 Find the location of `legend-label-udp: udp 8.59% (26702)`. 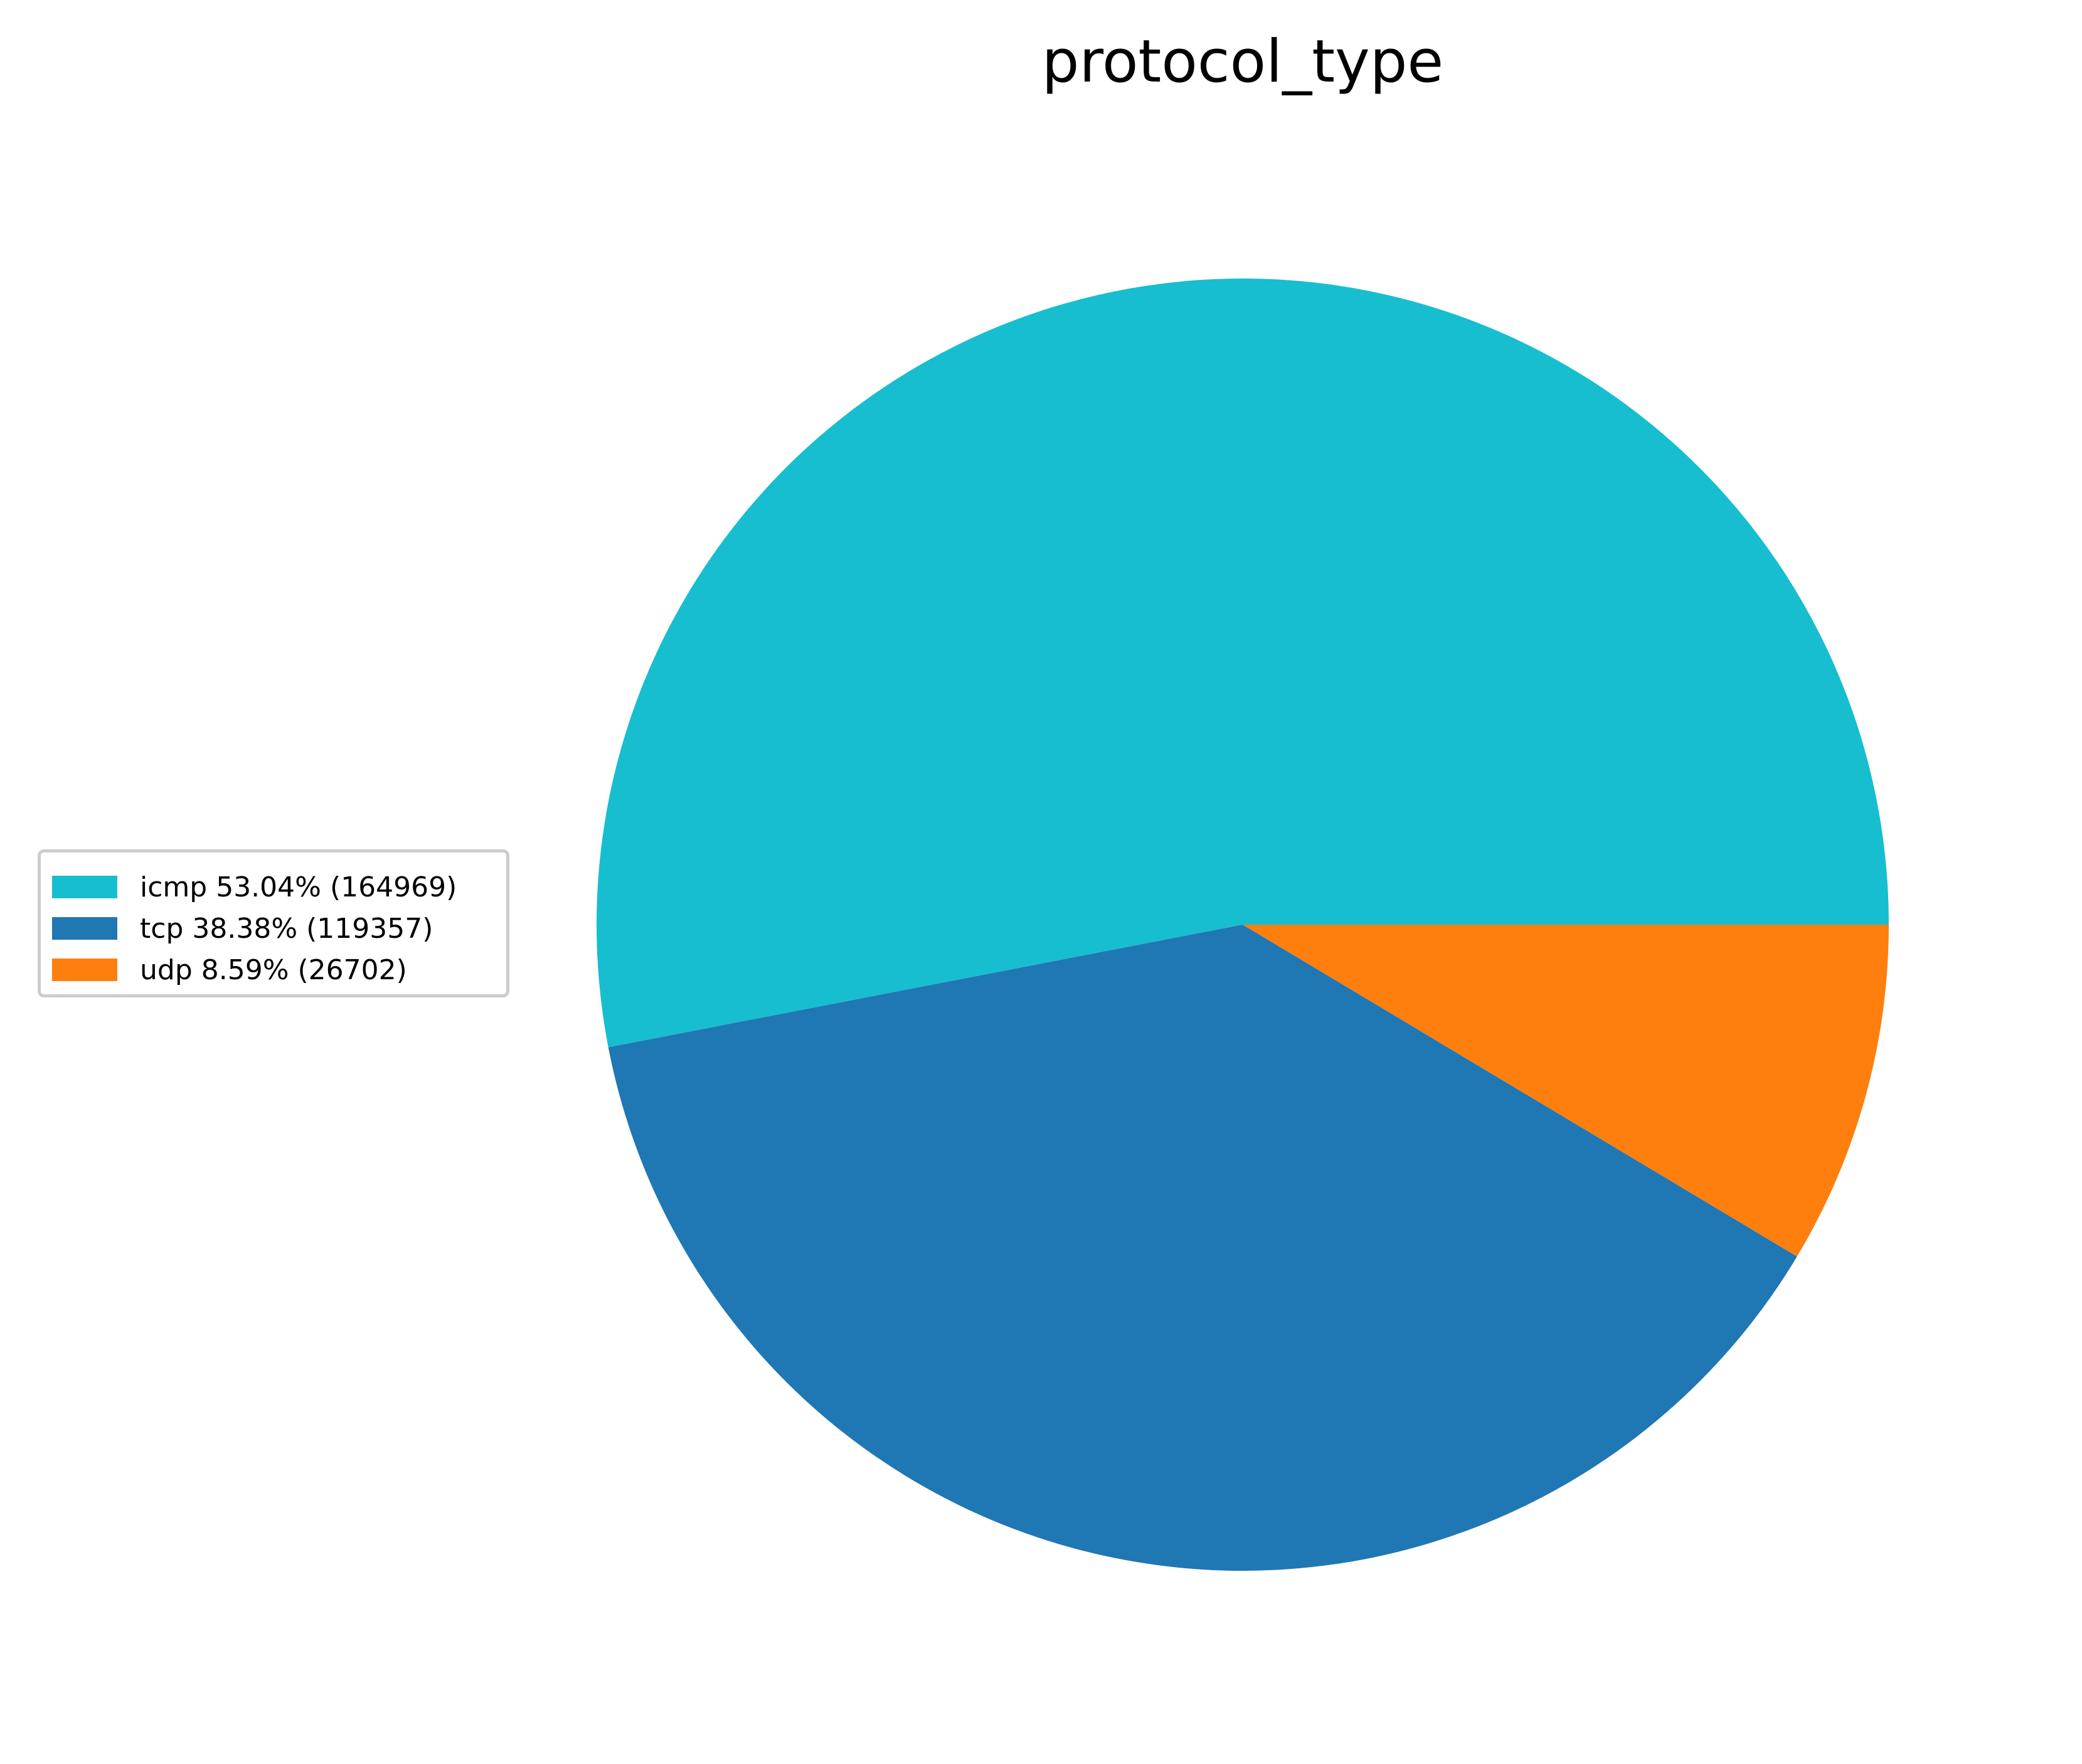

legend-label-udp: udp 8.59% (26702) is located at coordinates (273, 970).